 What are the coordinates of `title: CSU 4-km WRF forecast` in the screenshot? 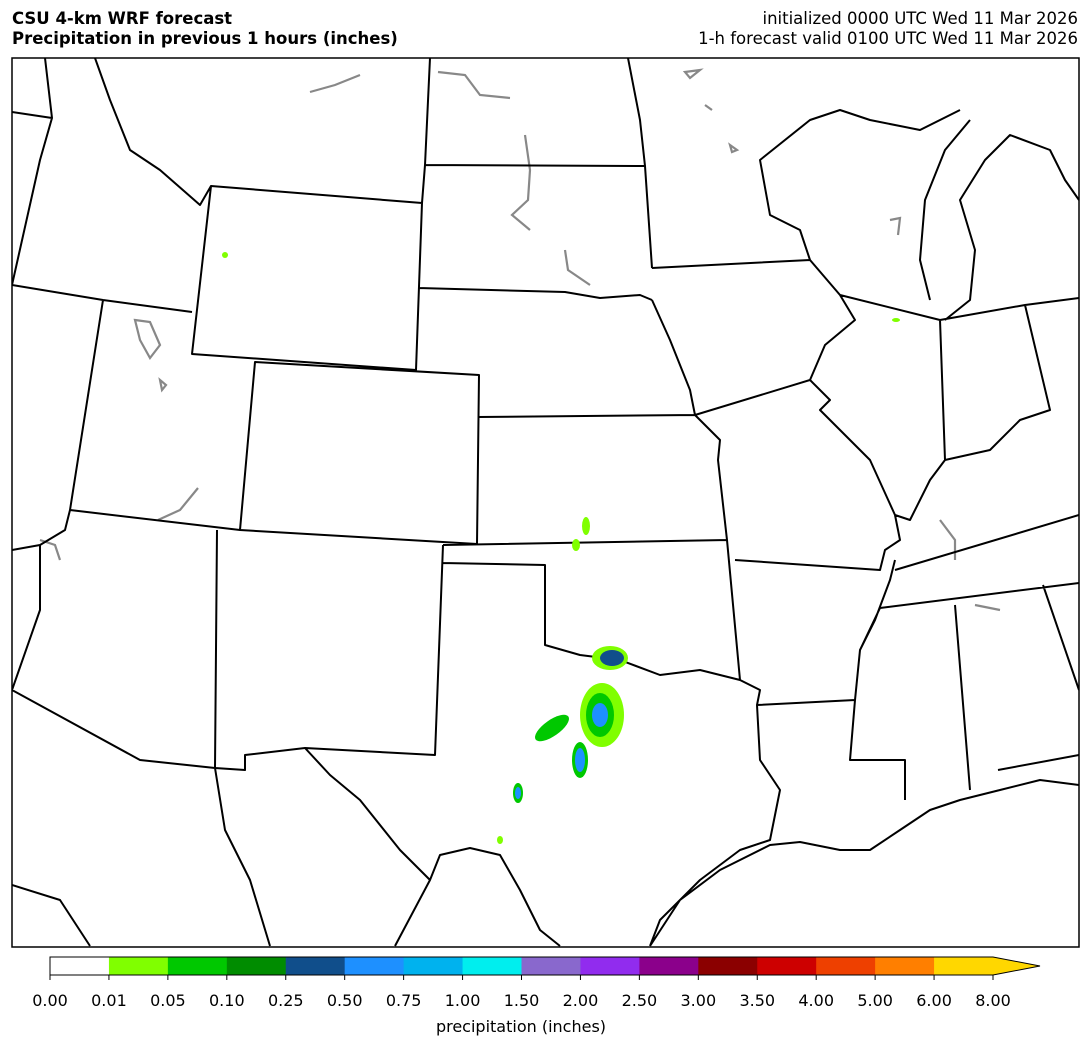 It's located at (122, 18).